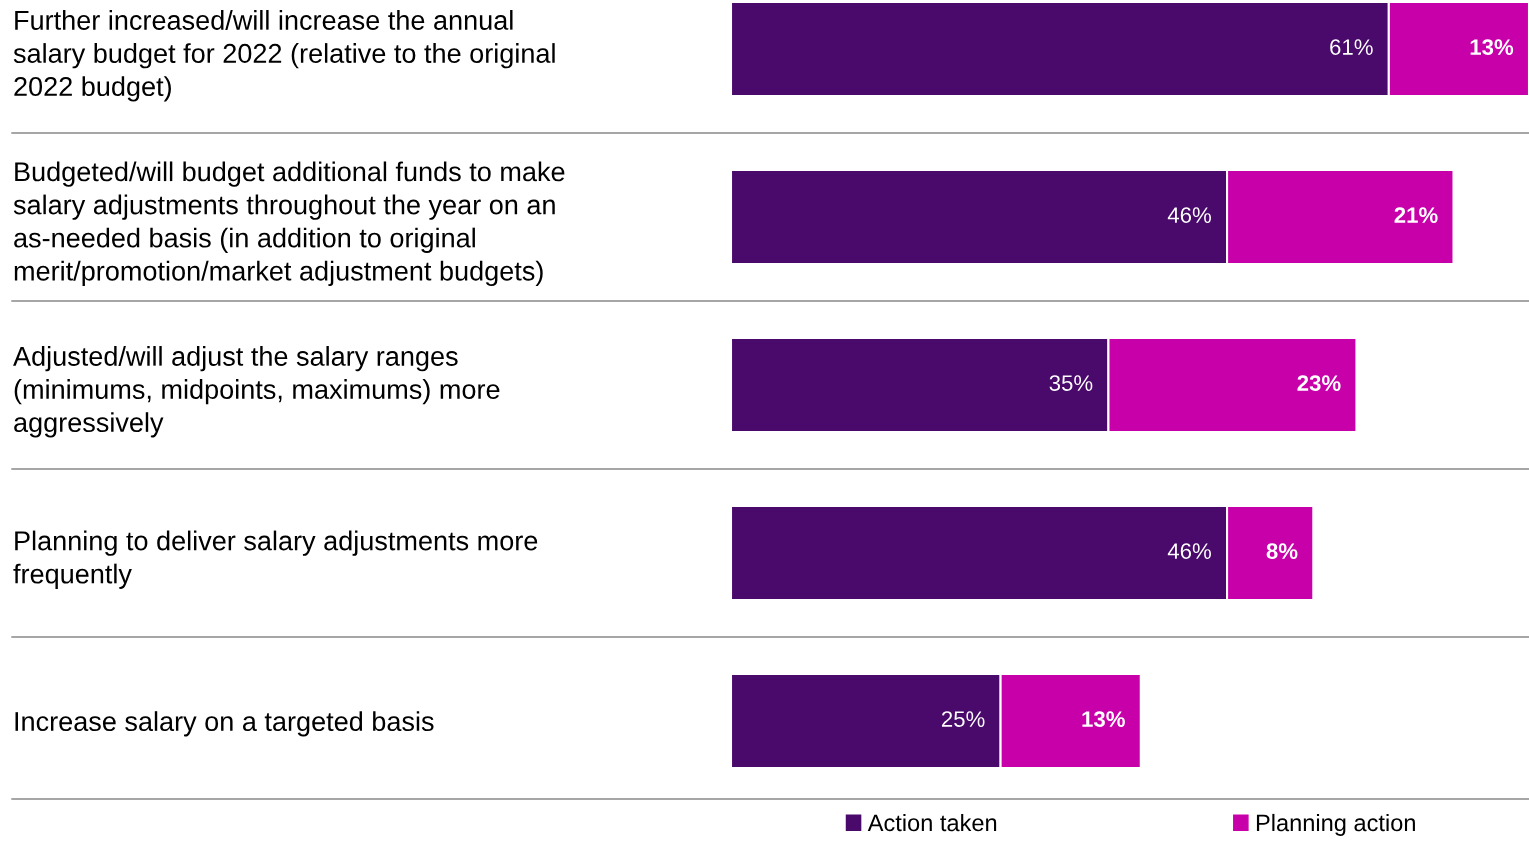 The width and height of the screenshot is (1529, 847). What do you see at coordinates (963, 719) in the screenshot?
I see `data-label: 25%` at bounding box center [963, 719].